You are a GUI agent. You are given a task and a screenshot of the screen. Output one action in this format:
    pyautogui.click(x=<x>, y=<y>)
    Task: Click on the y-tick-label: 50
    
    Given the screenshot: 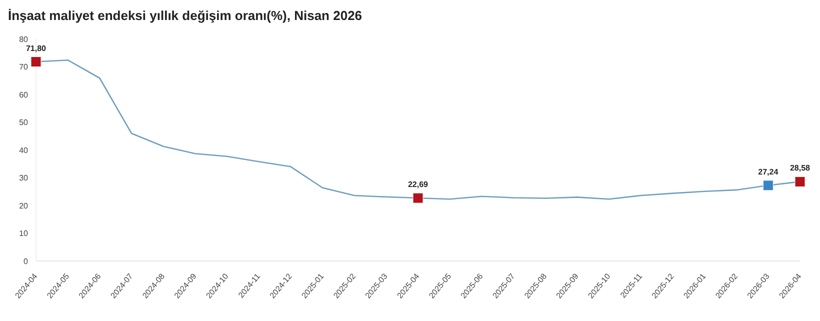 What is the action you would take?
    pyautogui.click(x=24, y=123)
    